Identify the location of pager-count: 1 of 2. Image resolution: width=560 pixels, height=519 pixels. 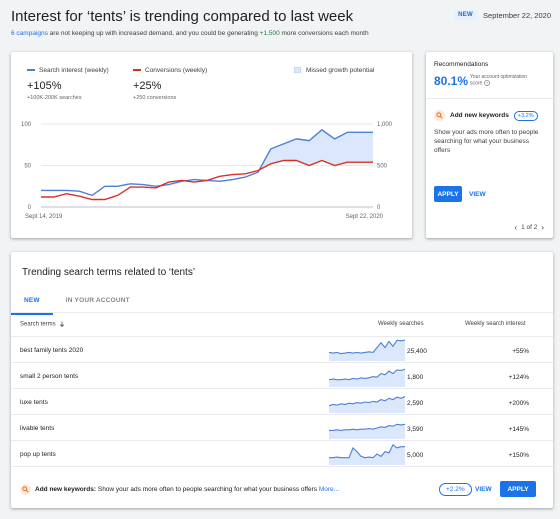
(529, 227).